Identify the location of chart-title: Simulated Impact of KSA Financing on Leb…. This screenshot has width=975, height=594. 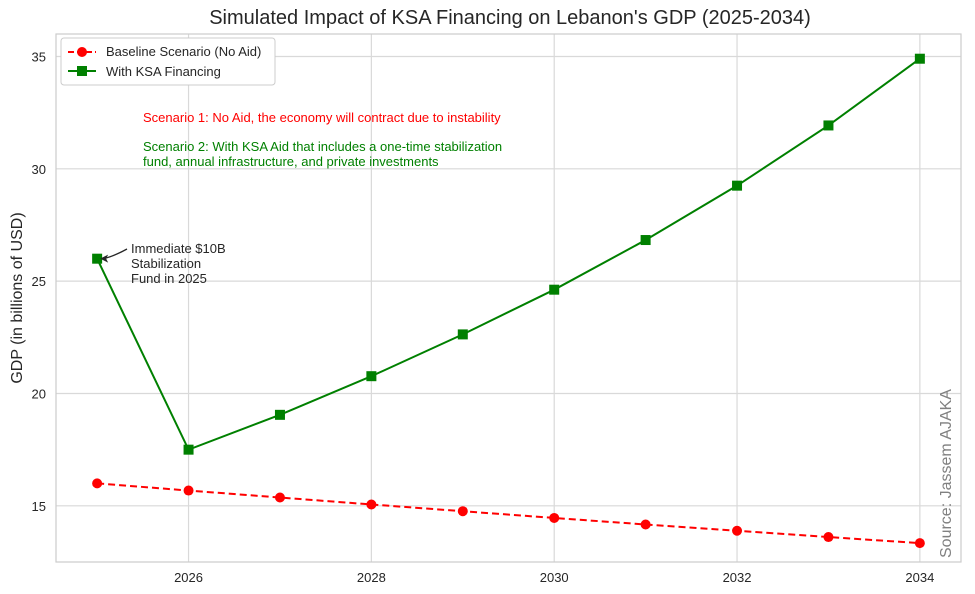
(510, 18).